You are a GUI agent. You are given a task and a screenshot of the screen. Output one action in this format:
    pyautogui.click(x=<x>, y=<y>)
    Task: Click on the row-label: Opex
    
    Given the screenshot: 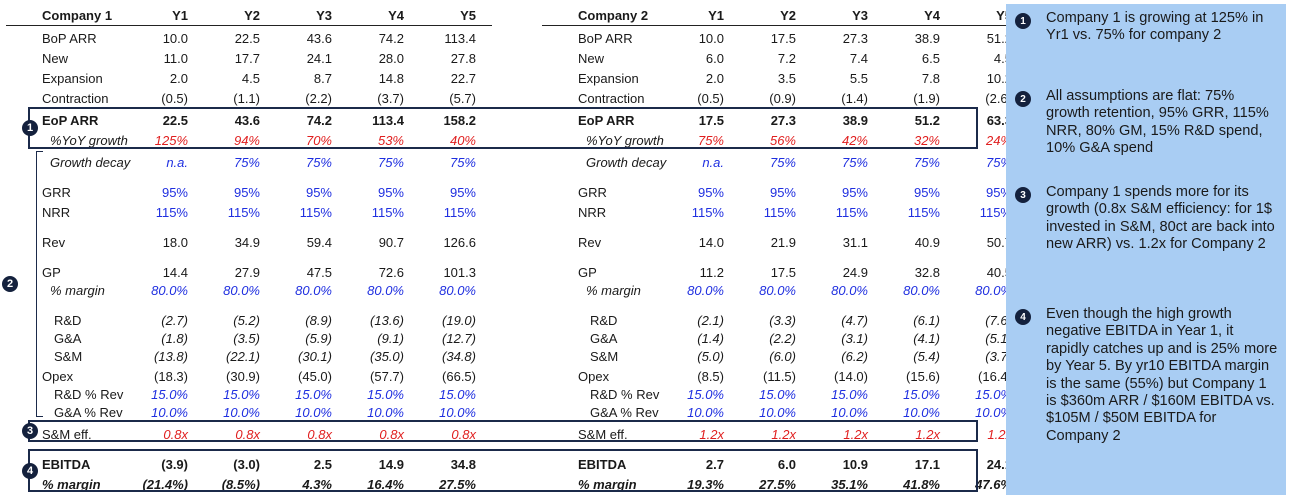 What is the action you would take?
    pyautogui.click(x=594, y=376)
    